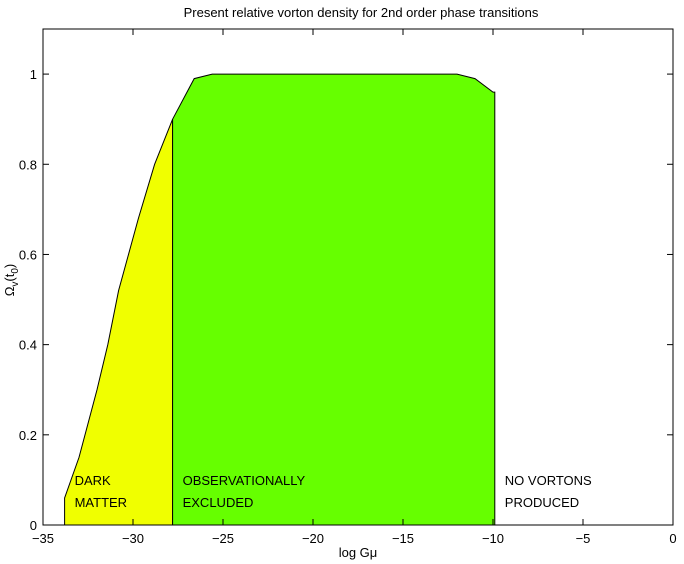 The width and height of the screenshot is (684, 564). Describe the element at coordinates (403, 538) in the screenshot. I see `x-tick-label: −15` at that location.